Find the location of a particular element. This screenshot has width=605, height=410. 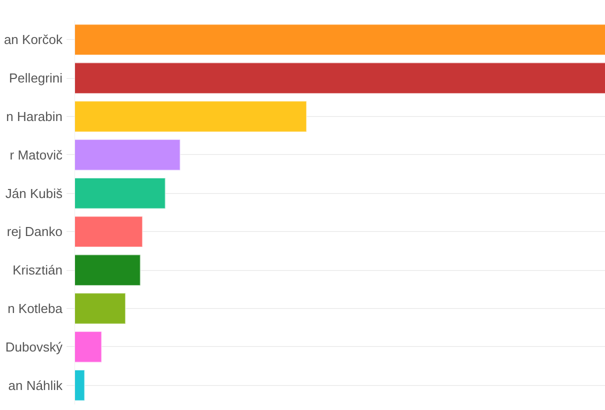

y-tick-label: Dubovský is located at coordinates (34, 346).